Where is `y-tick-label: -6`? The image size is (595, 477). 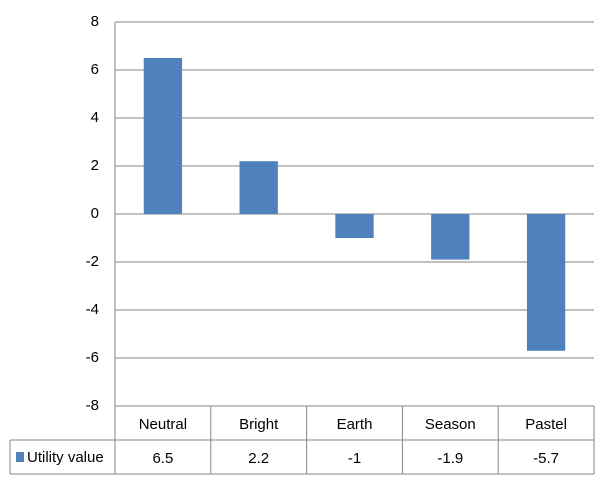 y-tick-label: -6 is located at coordinates (92, 357).